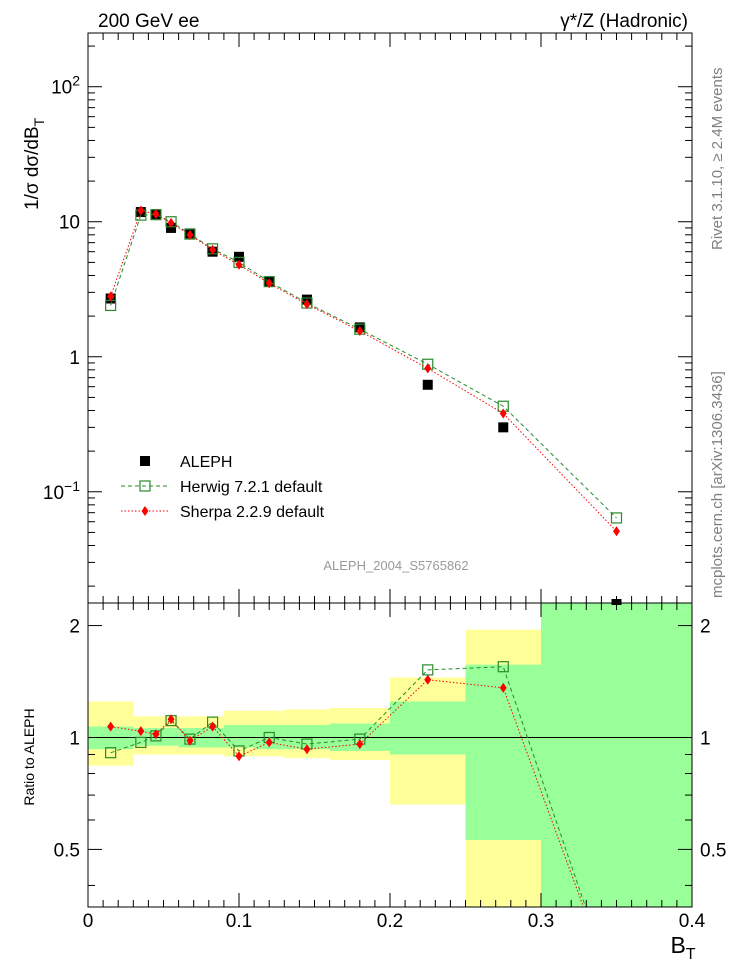 The height and width of the screenshot is (972, 746). What do you see at coordinates (34, 163) in the screenshot?
I see `main-ylabel: 1/σ dσ/dBT` at bounding box center [34, 163].